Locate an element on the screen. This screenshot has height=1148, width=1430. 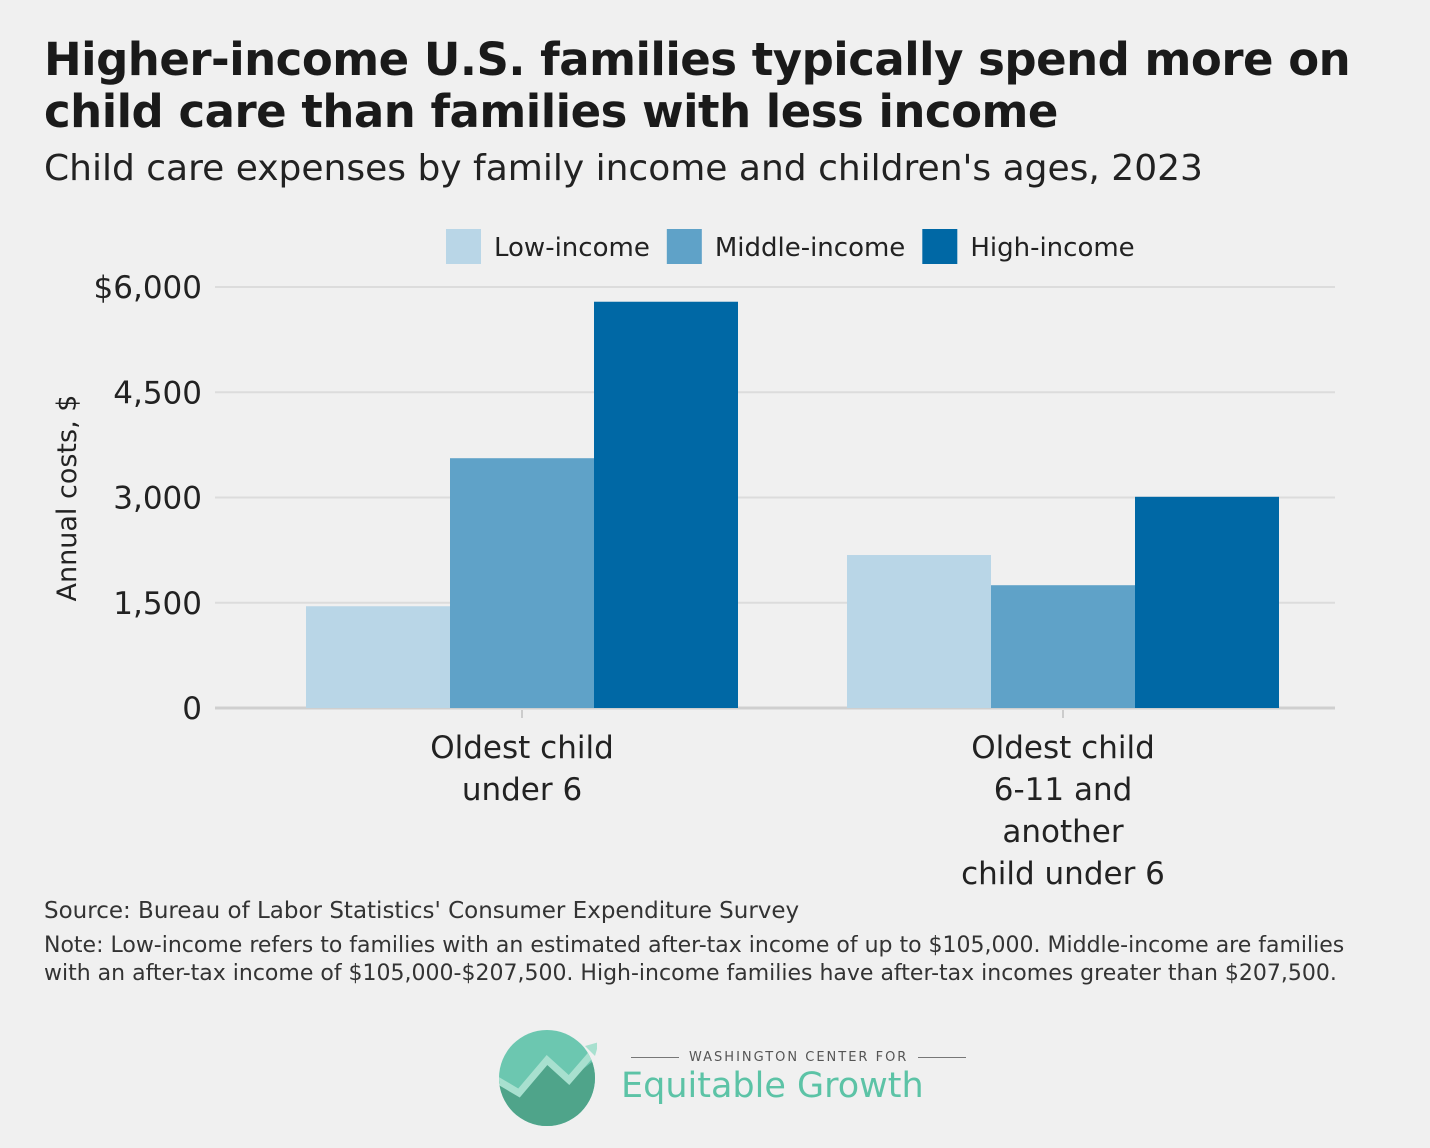
logo-main-text: Equitable Growth is located at coordinates (772, 1086).